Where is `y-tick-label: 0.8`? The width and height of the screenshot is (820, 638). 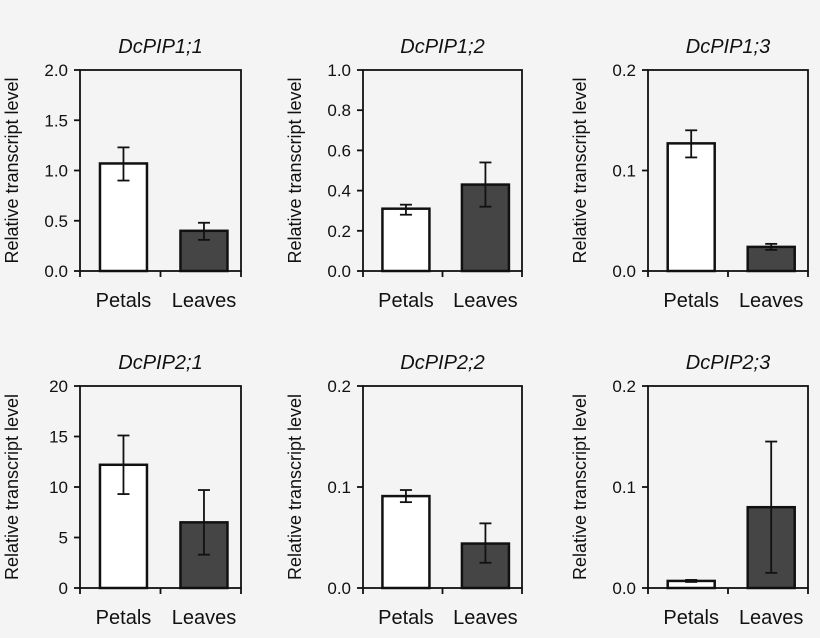 y-tick-label: 0.8 is located at coordinates (339, 110).